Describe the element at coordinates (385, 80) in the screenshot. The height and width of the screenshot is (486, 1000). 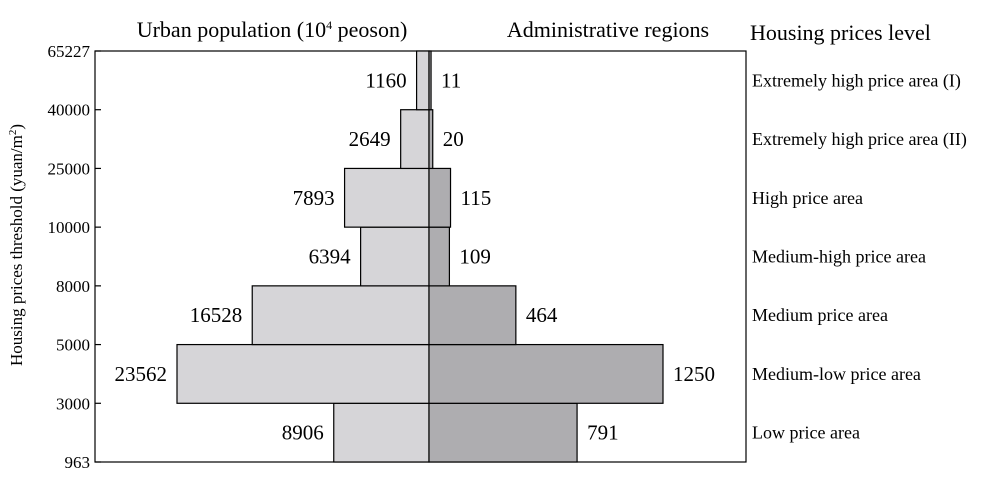
I see `population-value-label: 1160` at that location.